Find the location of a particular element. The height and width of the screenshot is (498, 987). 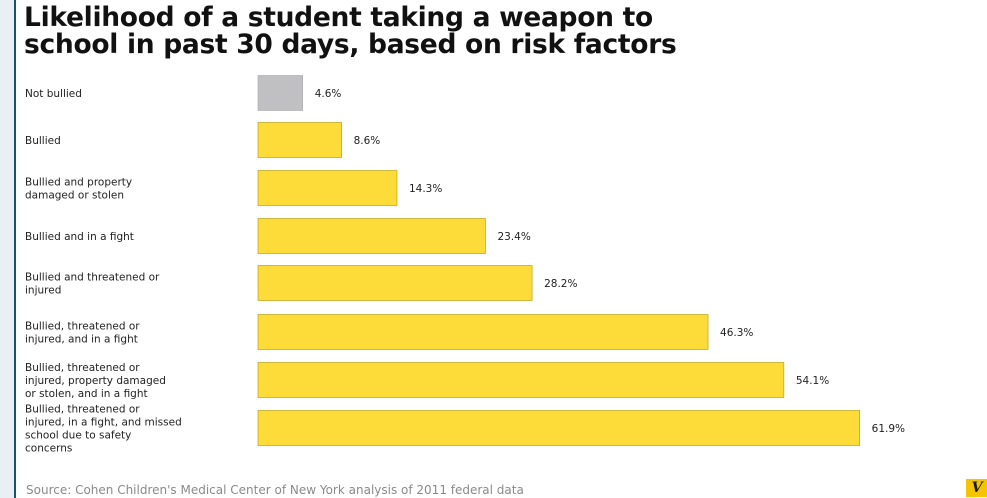

category-label: Bullied and threatened or injured is located at coordinates (92, 284).